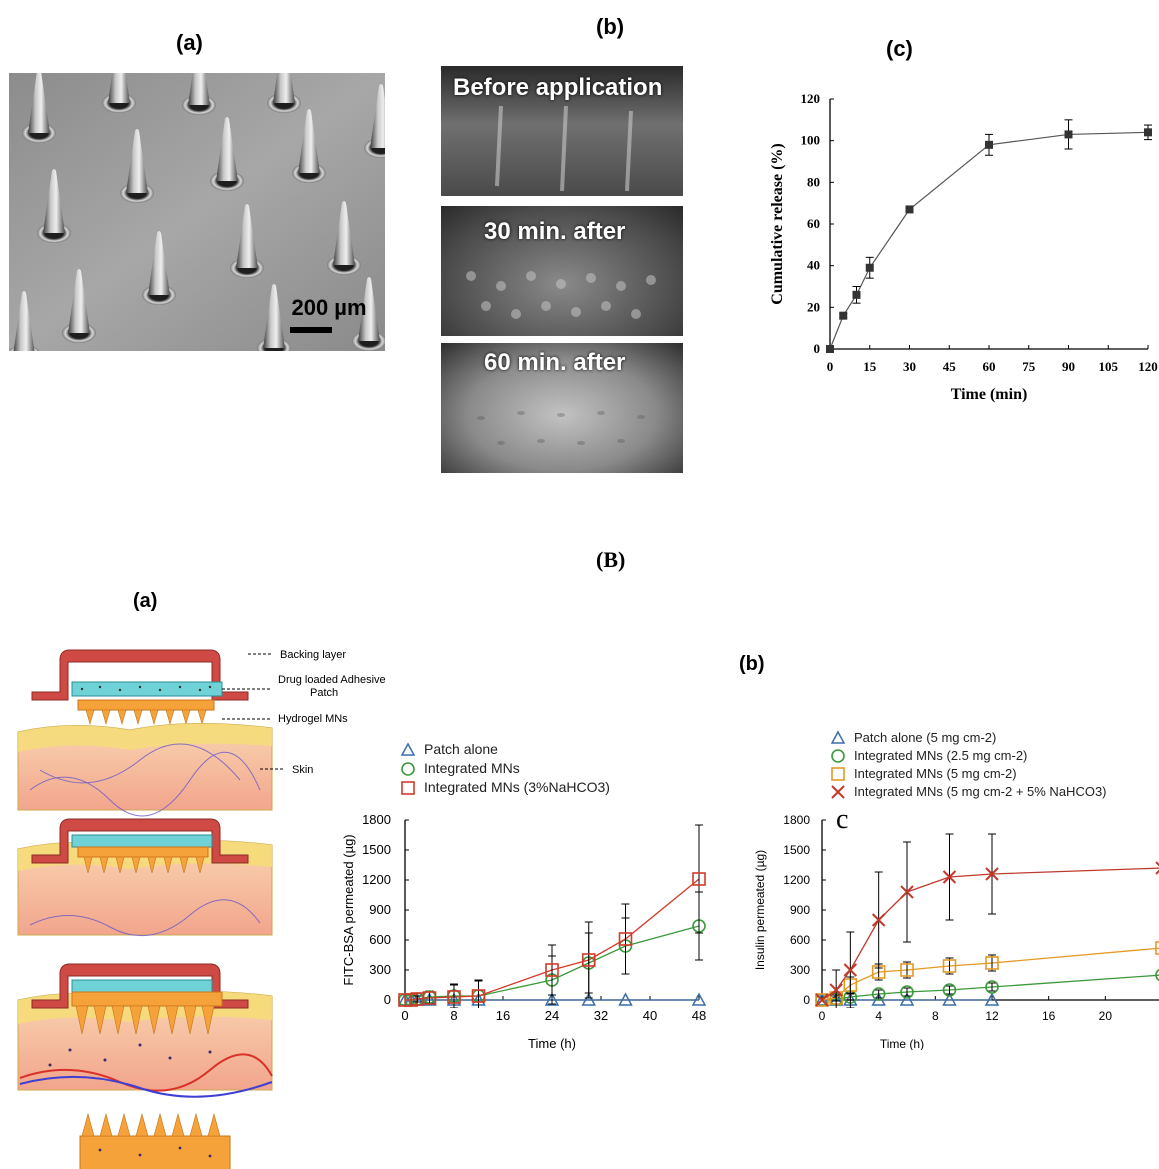 The height and width of the screenshot is (1169, 1159). Describe the element at coordinates (313, 655) in the screenshot. I see `label-backing-layer: Backing layer` at that location.